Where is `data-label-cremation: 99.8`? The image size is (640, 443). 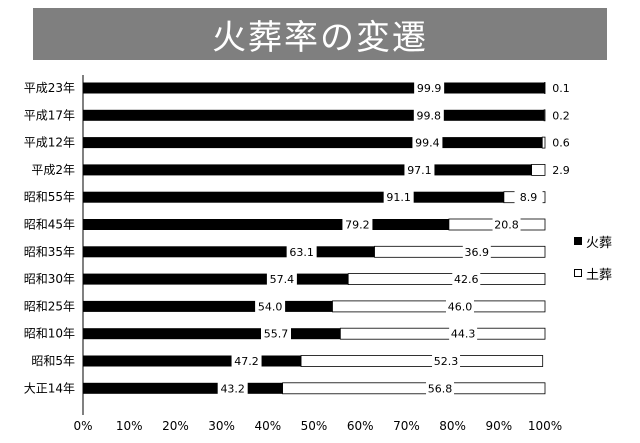
data-label-cremation: 99.8 is located at coordinates (429, 115).